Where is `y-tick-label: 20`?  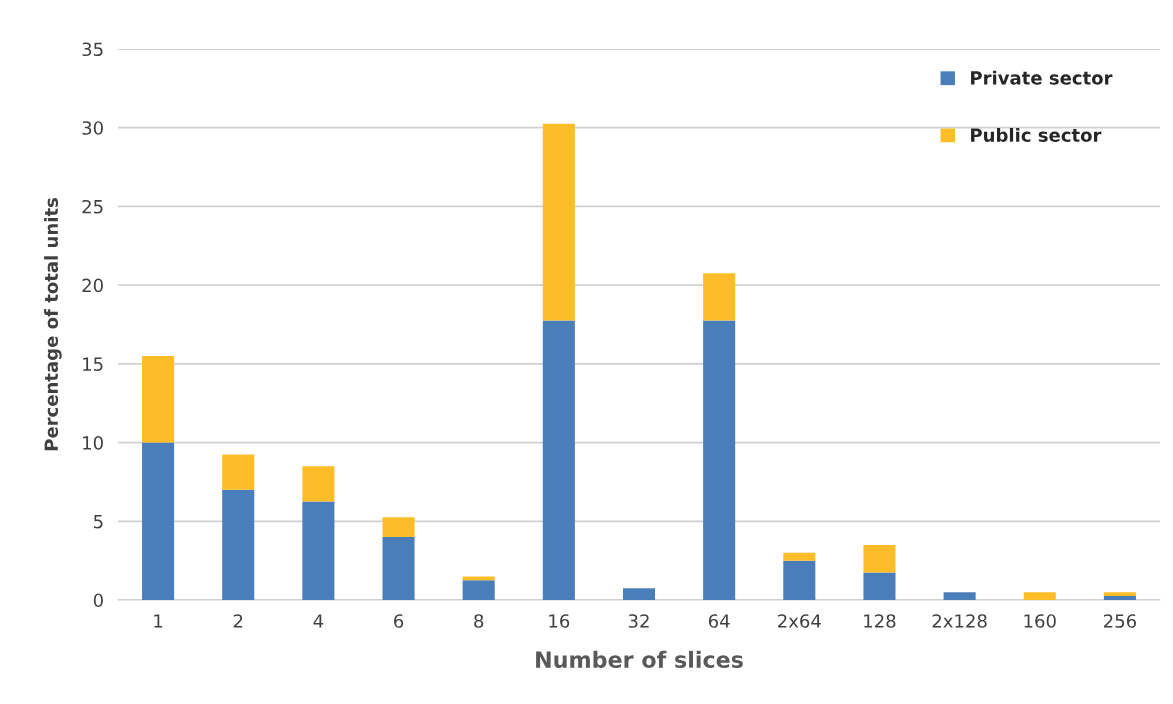 y-tick-label: 20 is located at coordinates (92, 285).